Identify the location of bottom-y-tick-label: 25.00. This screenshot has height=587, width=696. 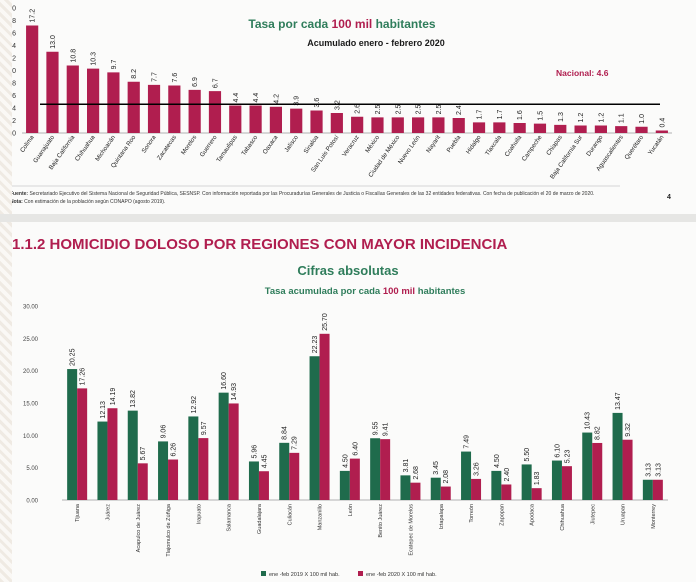
(31, 340).